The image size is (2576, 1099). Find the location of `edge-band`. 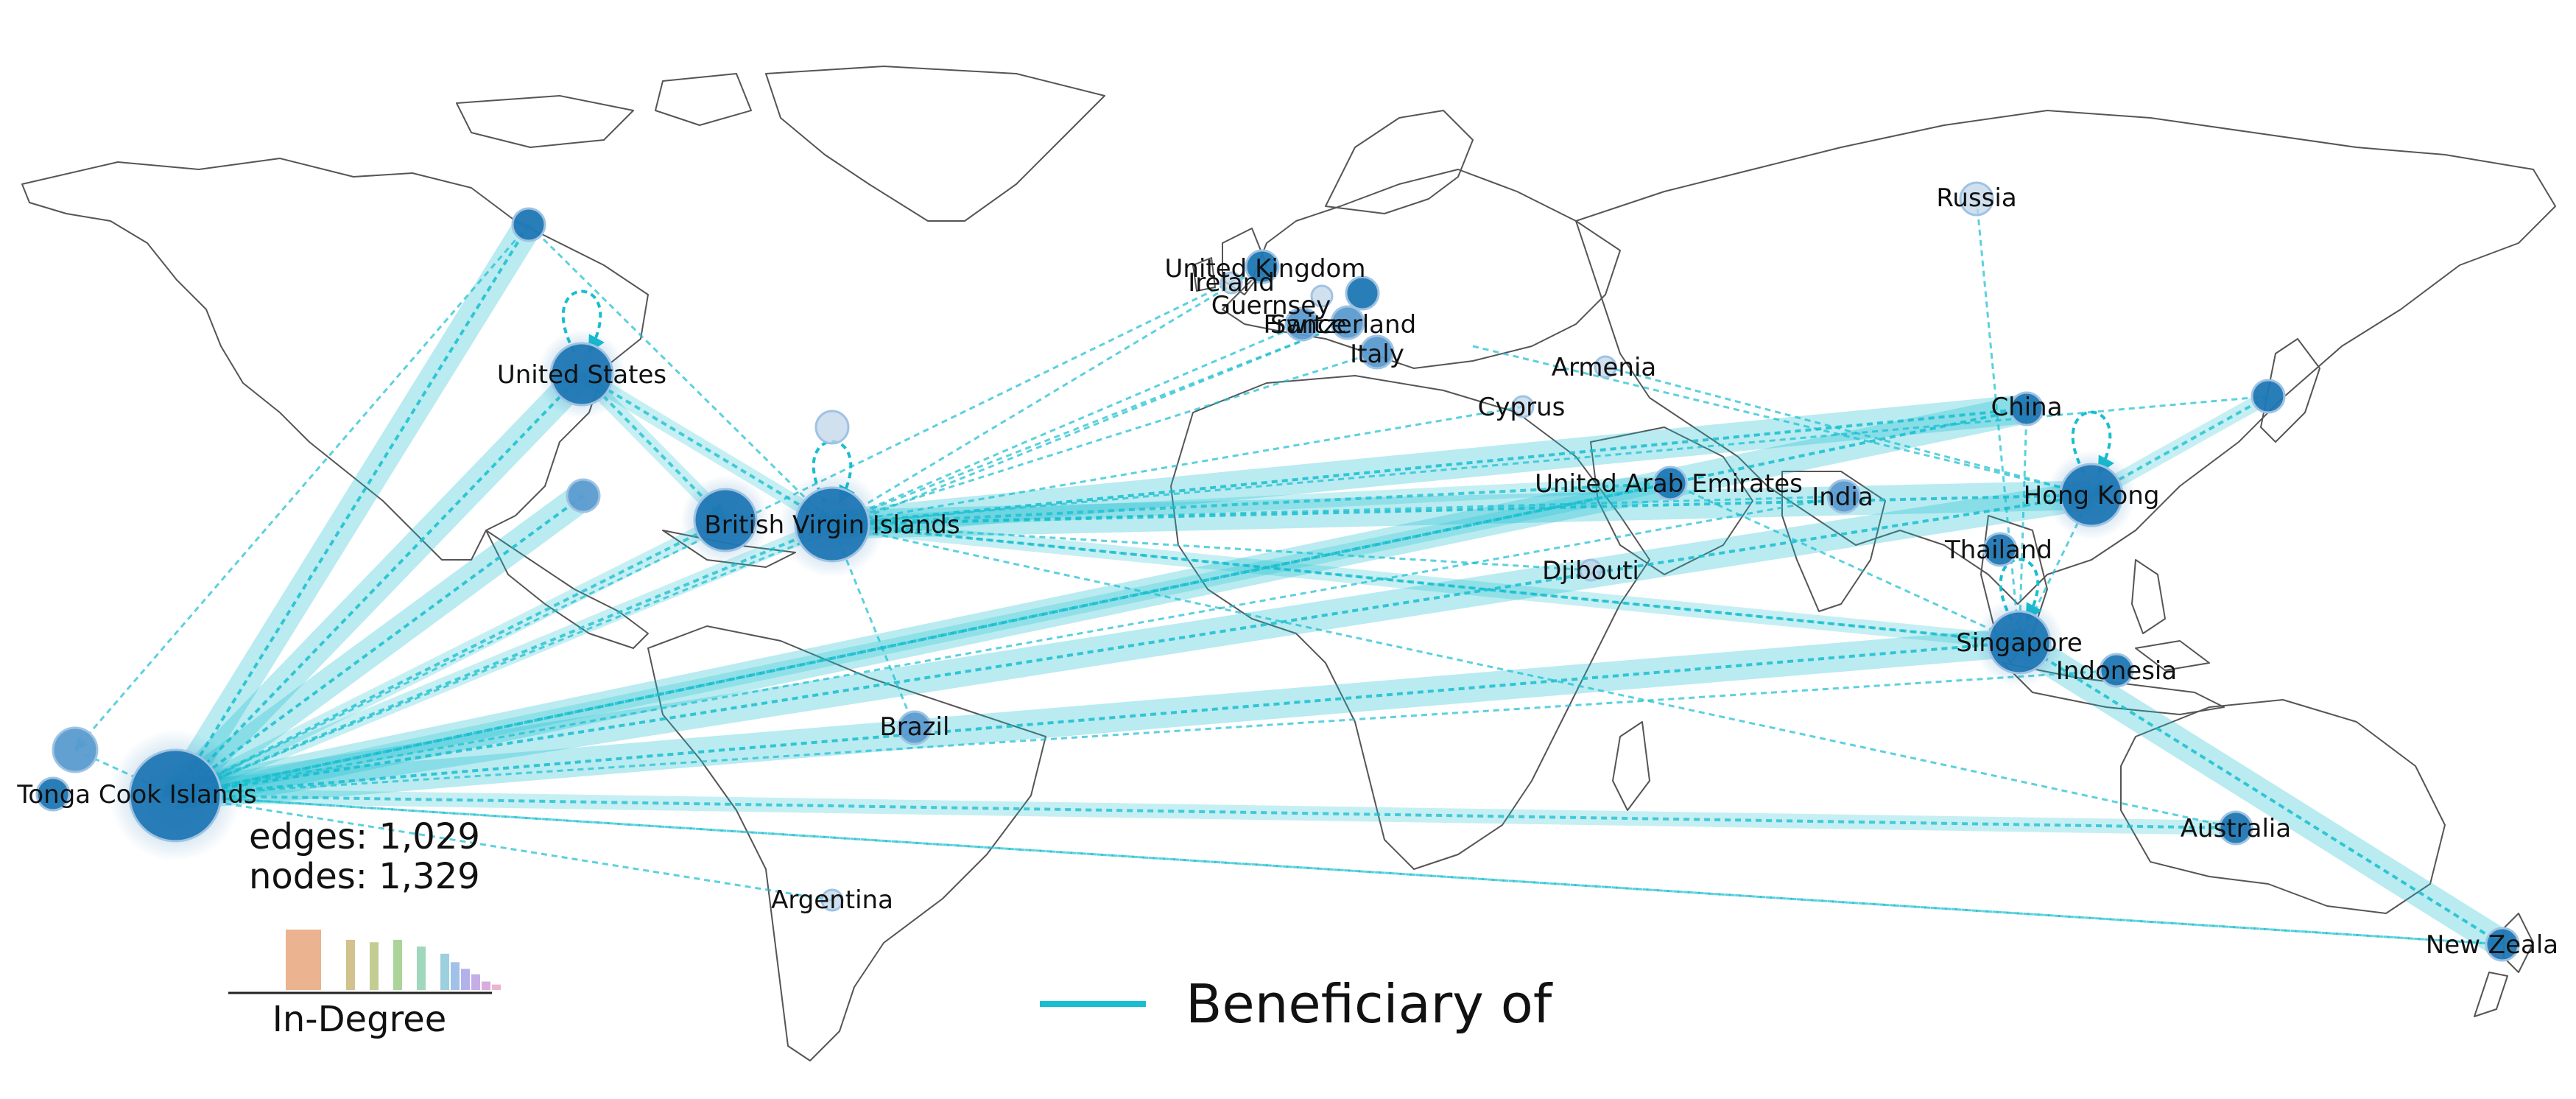

edge-band is located at coordinates (450, 657).